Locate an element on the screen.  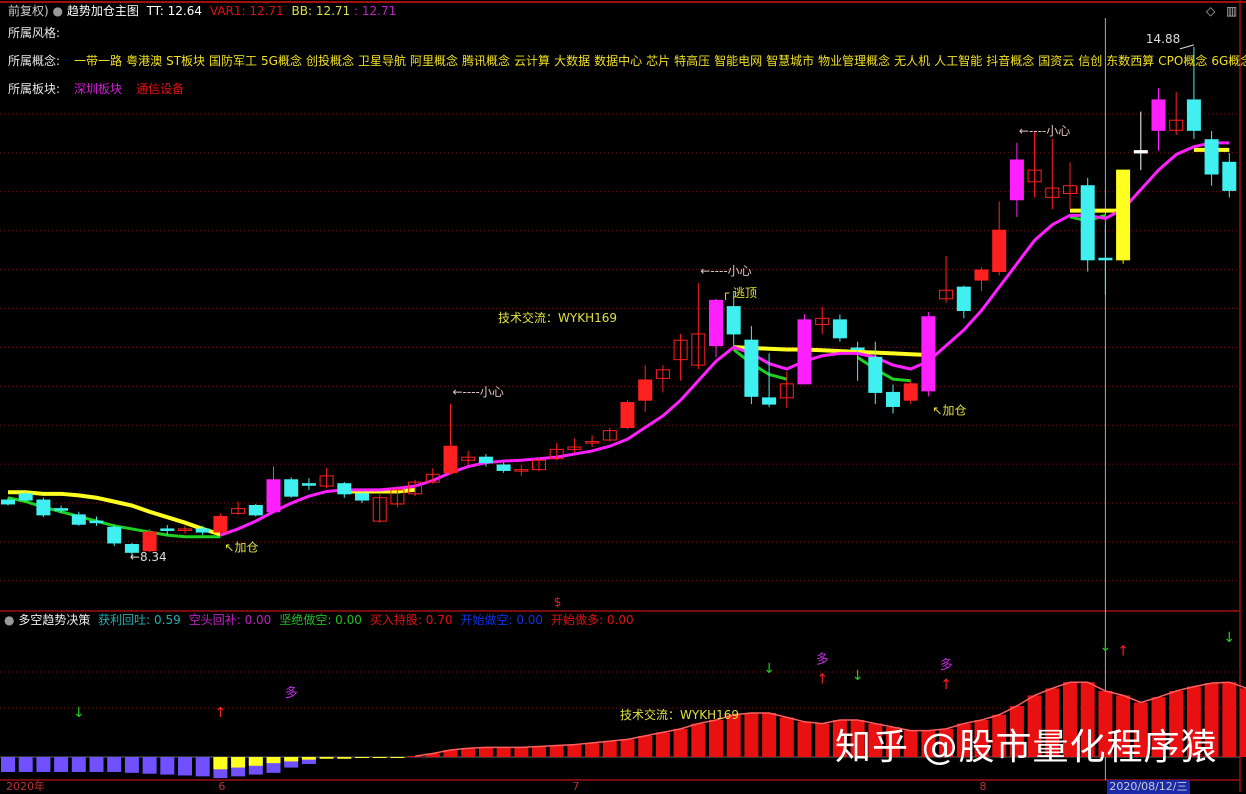
concept-tag: 6G概念 is located at coordinates (1228, 61).